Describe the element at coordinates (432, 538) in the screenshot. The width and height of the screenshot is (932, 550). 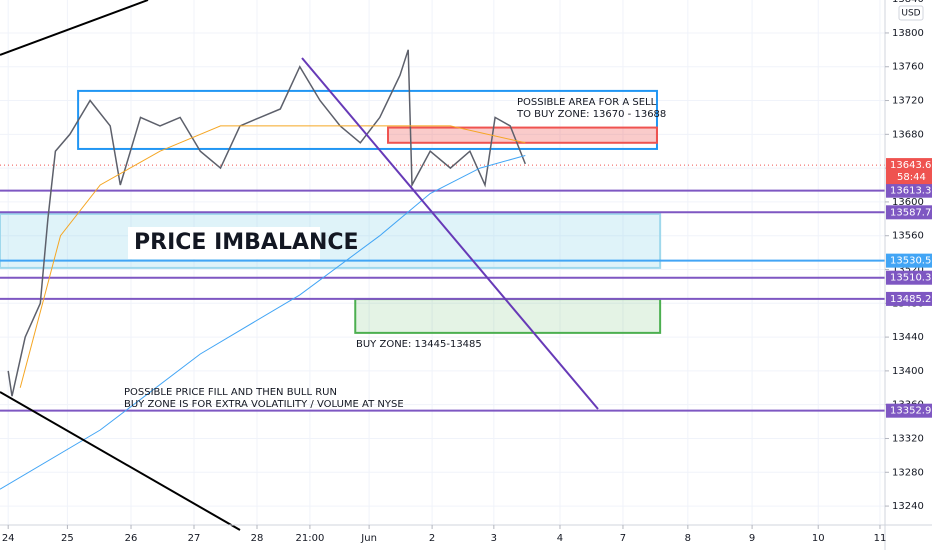
I see `x-tick-label: 2` at that location.